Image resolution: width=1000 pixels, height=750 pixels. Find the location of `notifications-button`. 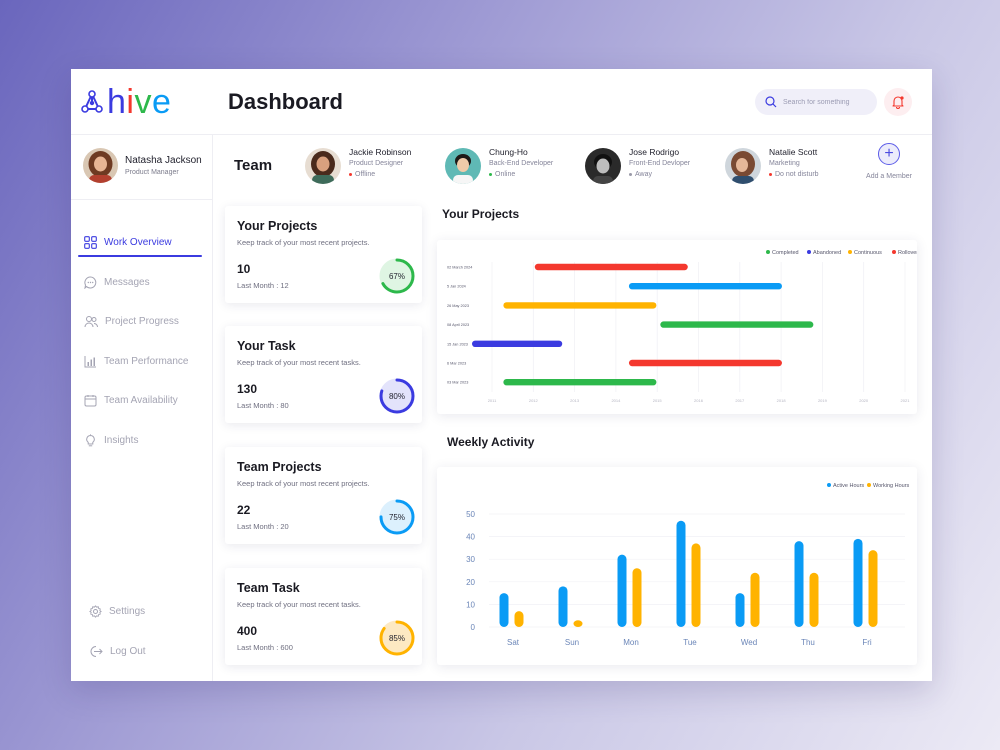

notifications-button is located at coordinates (898, 102).